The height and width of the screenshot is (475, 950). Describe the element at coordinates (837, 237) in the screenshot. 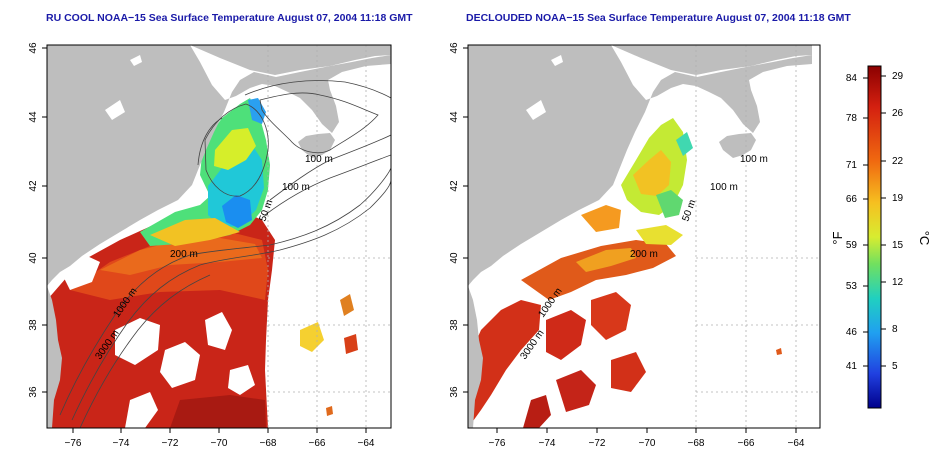

I see `colorbar-fahrenheit-label: °F` at that location.